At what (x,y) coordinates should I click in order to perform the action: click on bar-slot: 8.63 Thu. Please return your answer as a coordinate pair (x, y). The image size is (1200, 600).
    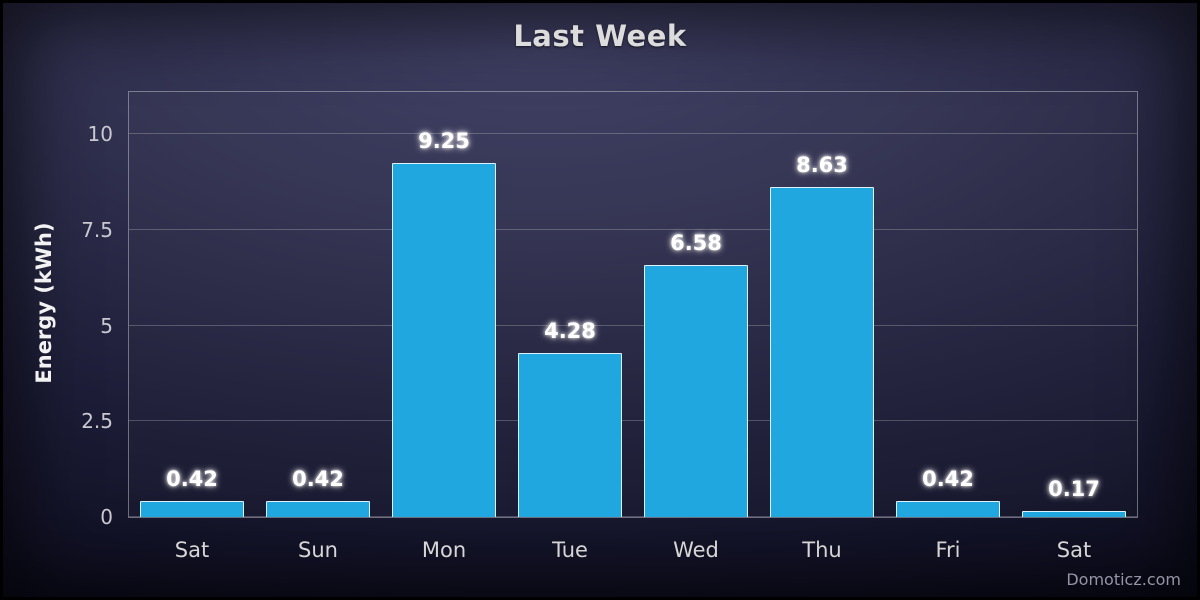
    Looking at the image, I should click on (822, 327).